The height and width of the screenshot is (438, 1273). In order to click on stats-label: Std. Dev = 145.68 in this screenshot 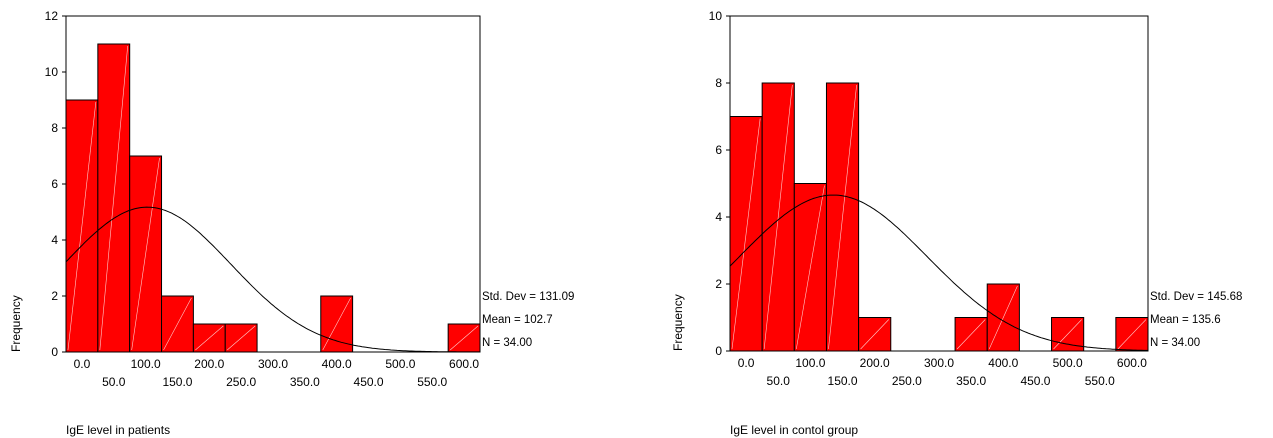, I will do `click(1196, 297)`.